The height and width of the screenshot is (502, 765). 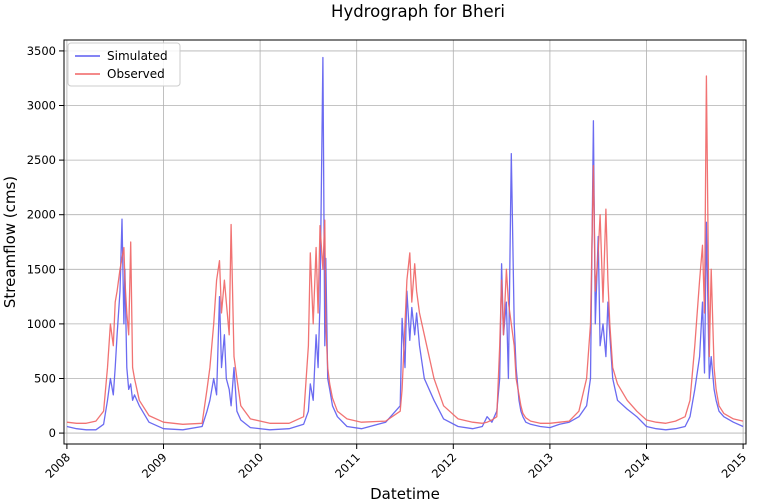 I want to click on y-axis-title: Streamflow (cms), so click(x=10, y=242).